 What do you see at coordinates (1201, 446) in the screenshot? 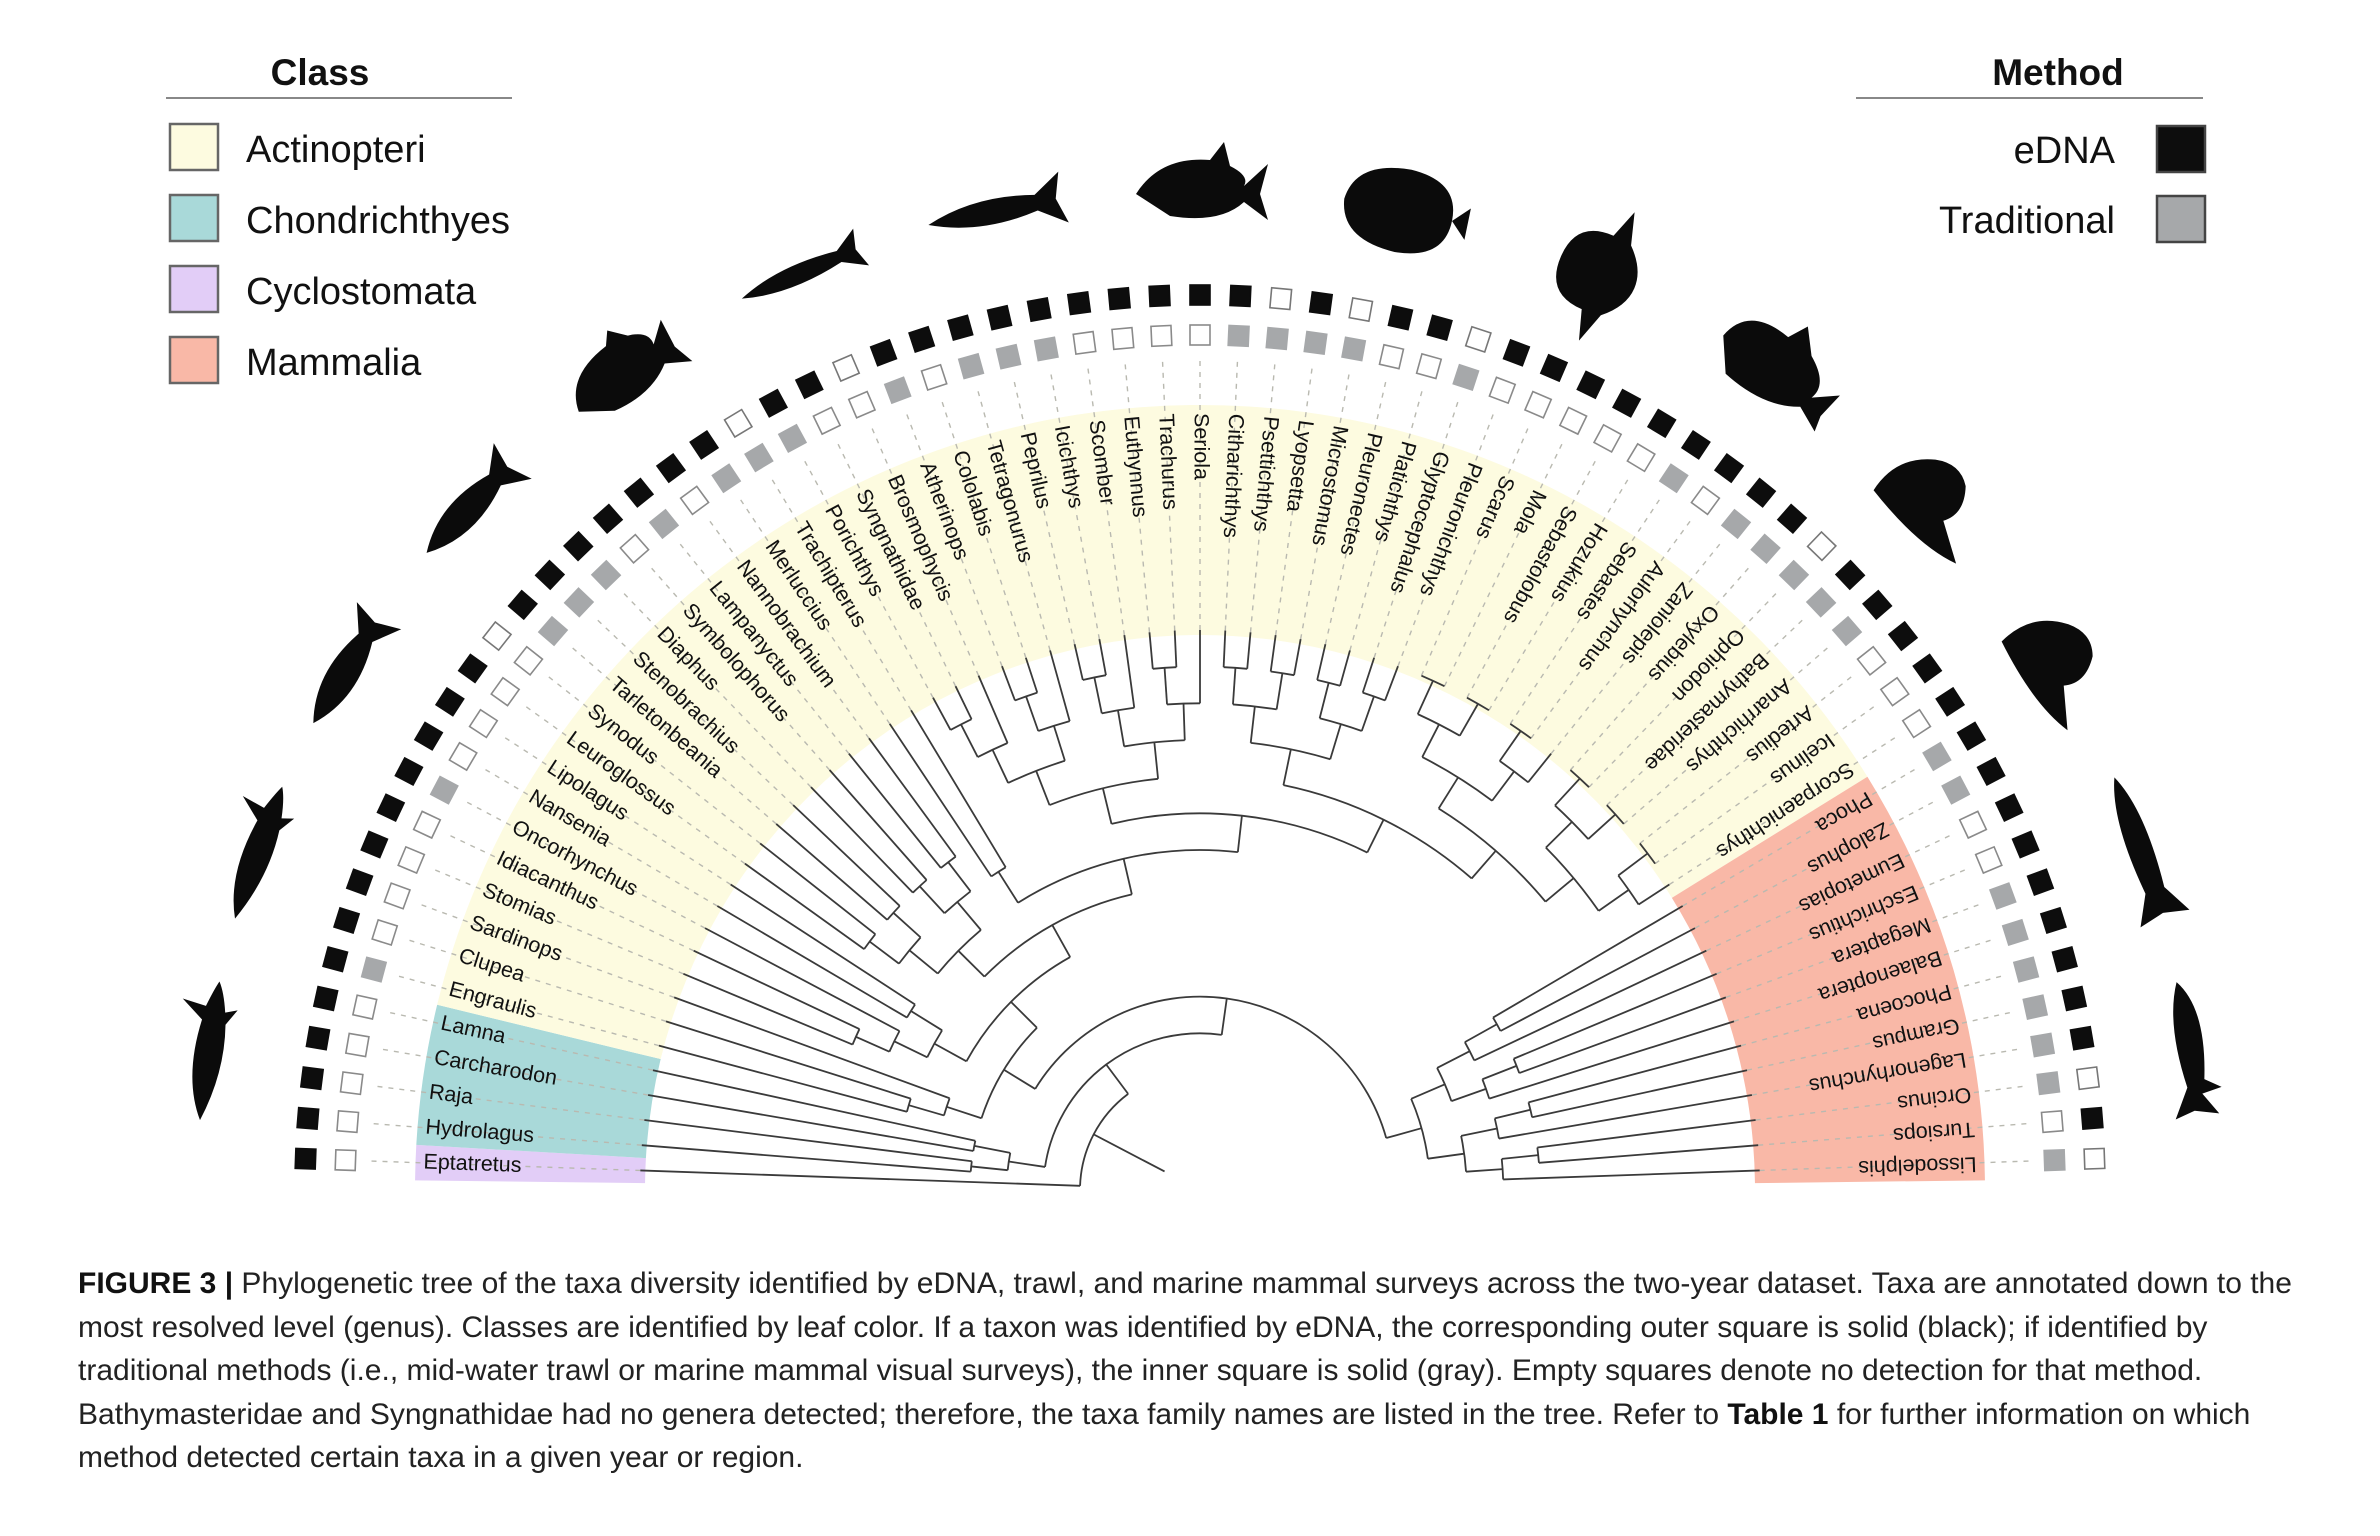
I see `taxon-label: Seriola` at bounding box center [1201, 446].